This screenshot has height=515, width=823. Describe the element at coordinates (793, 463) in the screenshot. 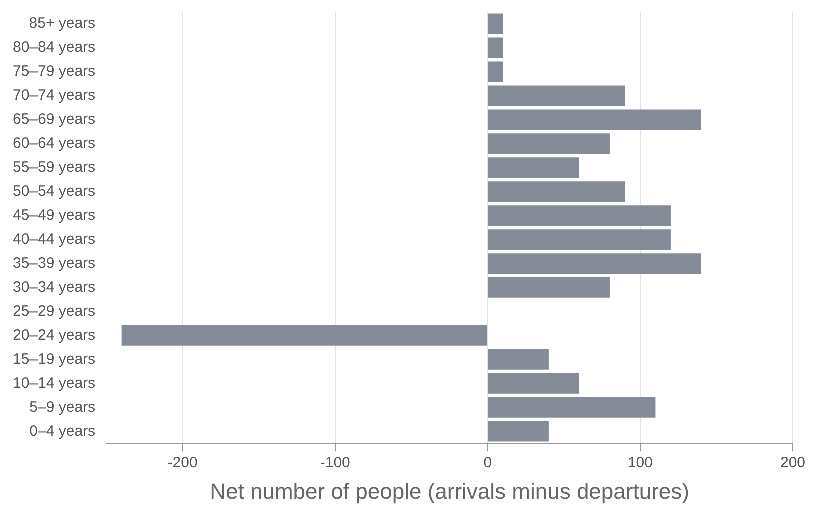

I see `x-tick-label: 200` at that location.